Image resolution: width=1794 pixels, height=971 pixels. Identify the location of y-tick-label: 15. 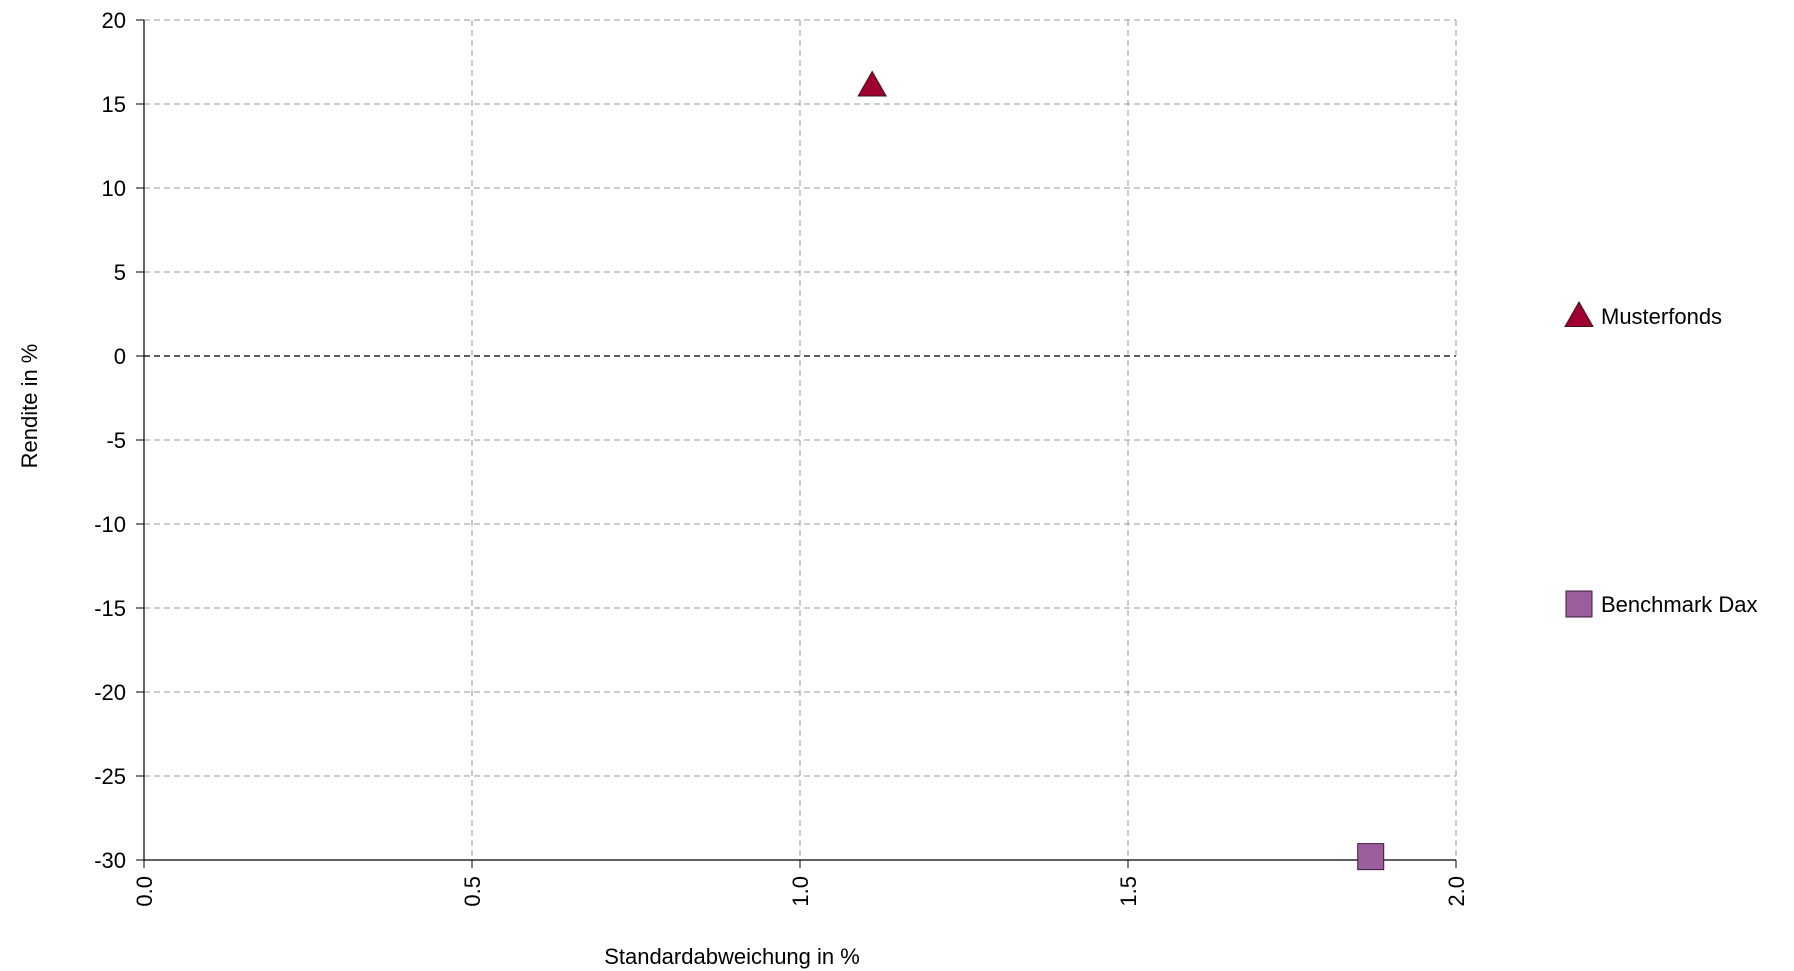
(114, 104).